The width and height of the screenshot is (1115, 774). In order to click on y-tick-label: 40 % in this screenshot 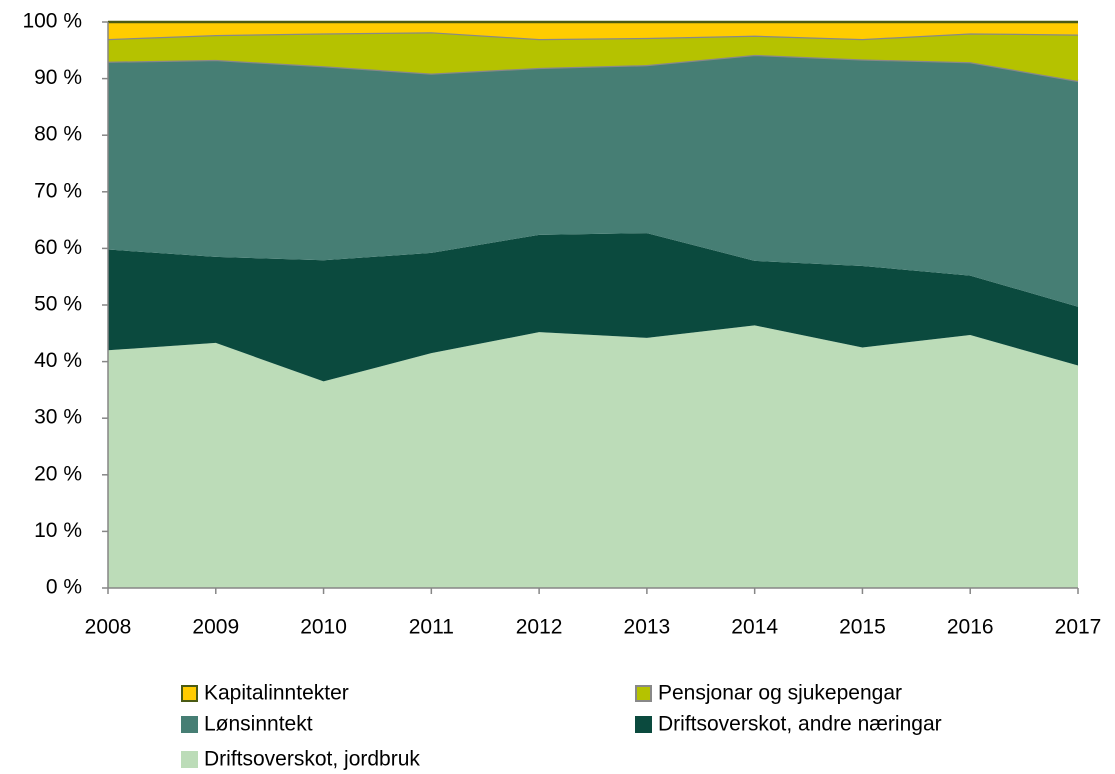, I will do `click(58, 360)`.